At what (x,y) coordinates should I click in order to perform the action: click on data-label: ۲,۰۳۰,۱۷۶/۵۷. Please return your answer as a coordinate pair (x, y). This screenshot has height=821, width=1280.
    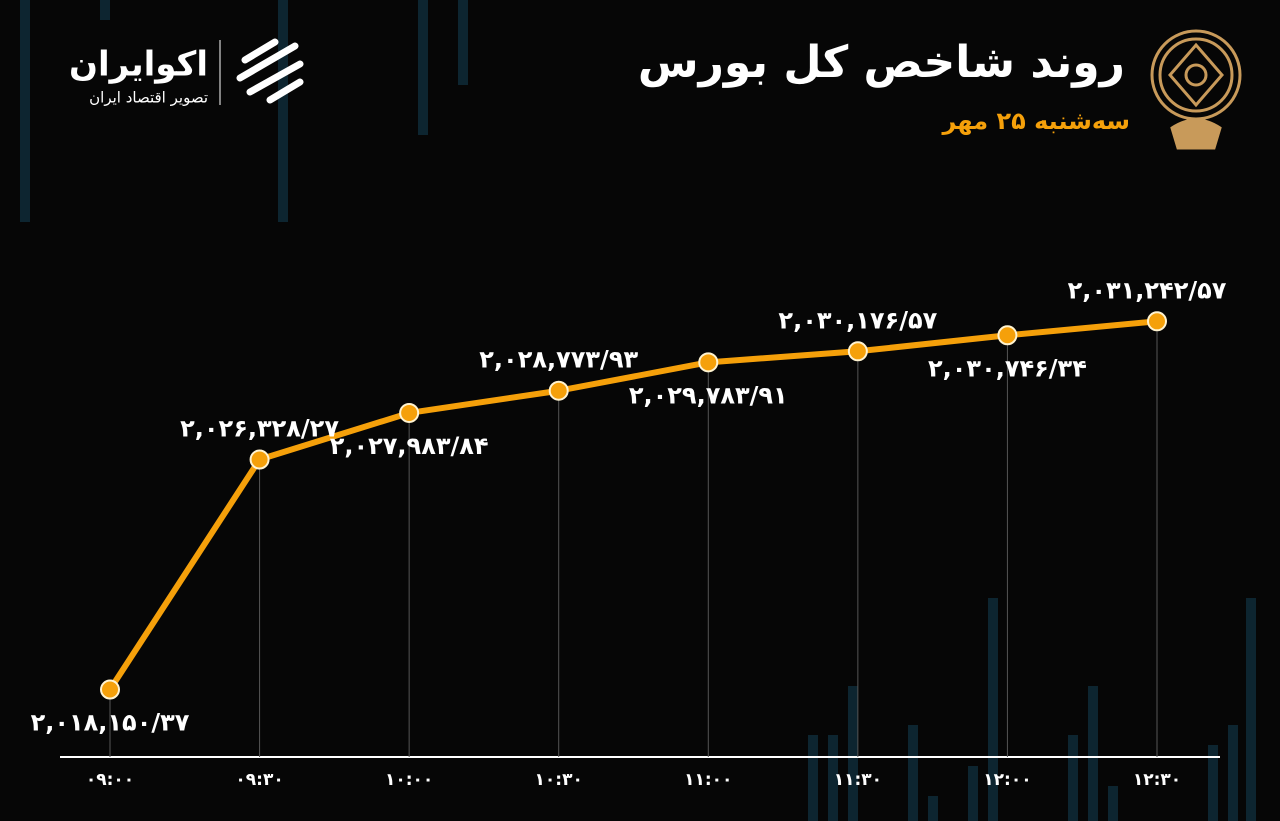
    Looking at the image, I should click on (857, 320).